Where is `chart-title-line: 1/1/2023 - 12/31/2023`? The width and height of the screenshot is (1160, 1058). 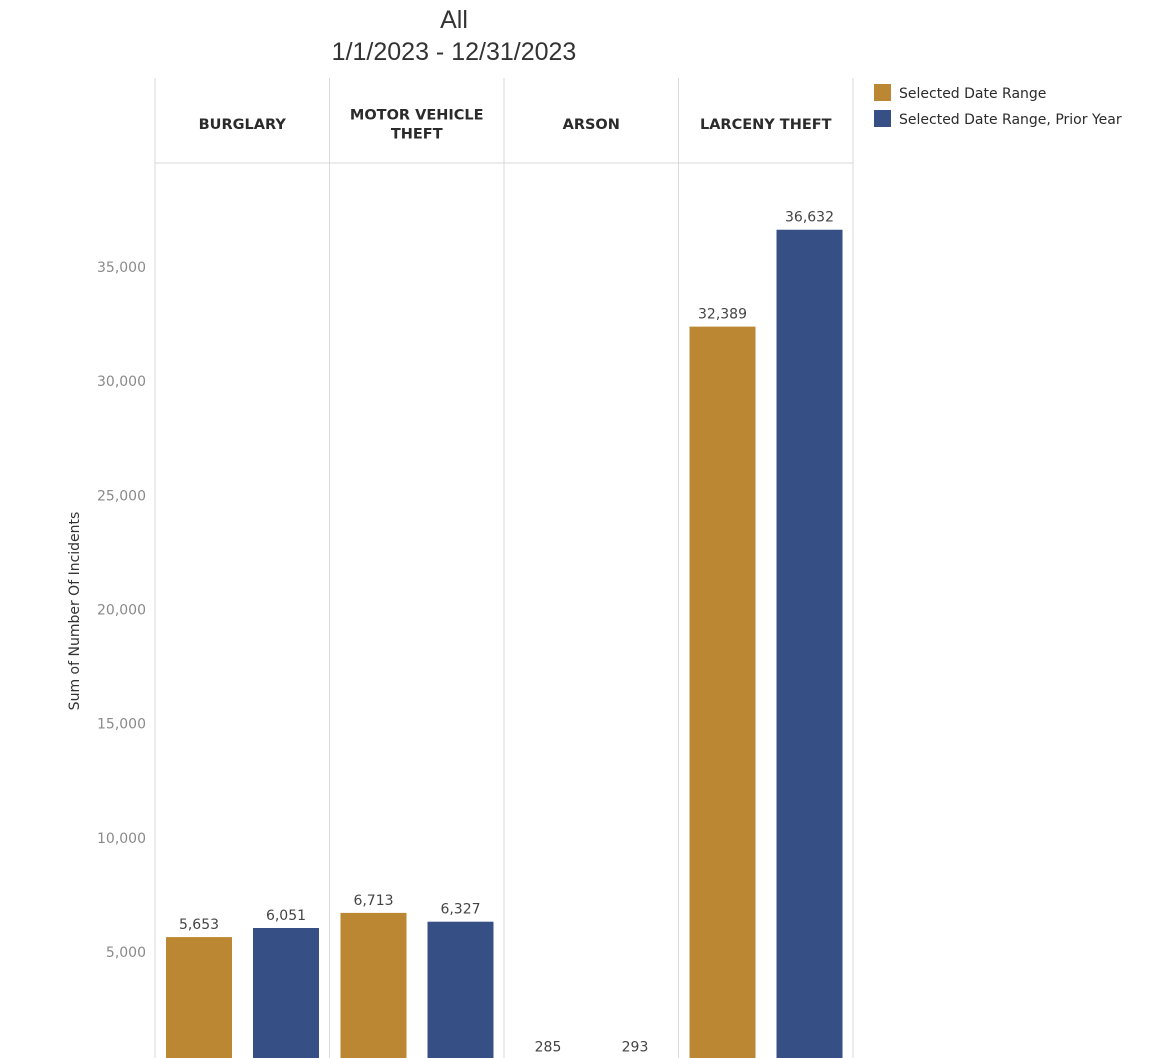 chart-title-line: 1/1/2023 - 12/31/2023 is located at coordinates (454, 52).